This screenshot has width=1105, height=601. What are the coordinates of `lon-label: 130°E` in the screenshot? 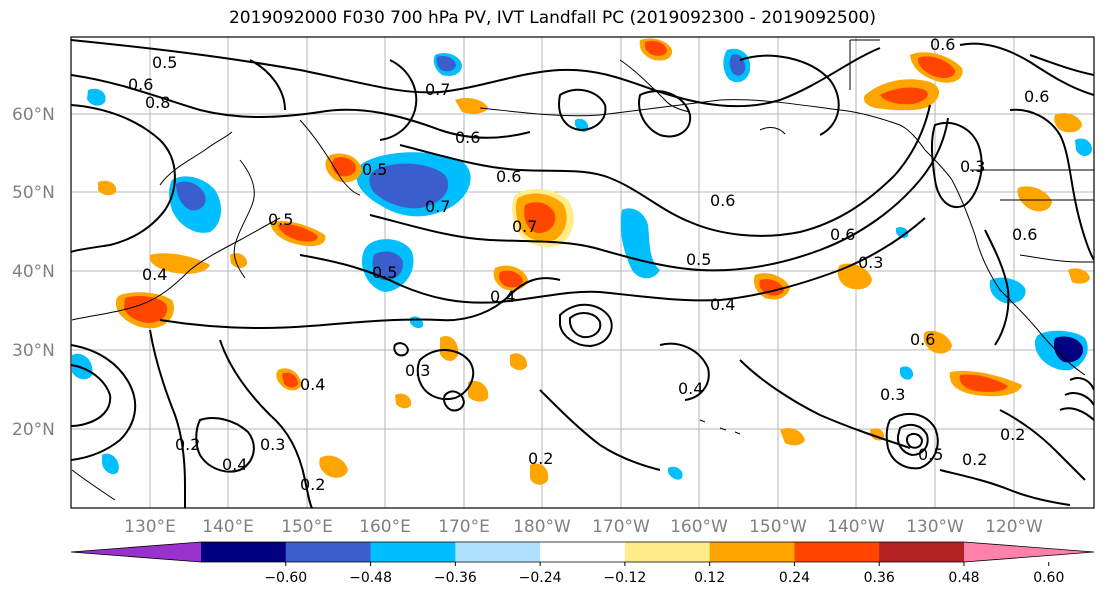 It's located at (150, 527).